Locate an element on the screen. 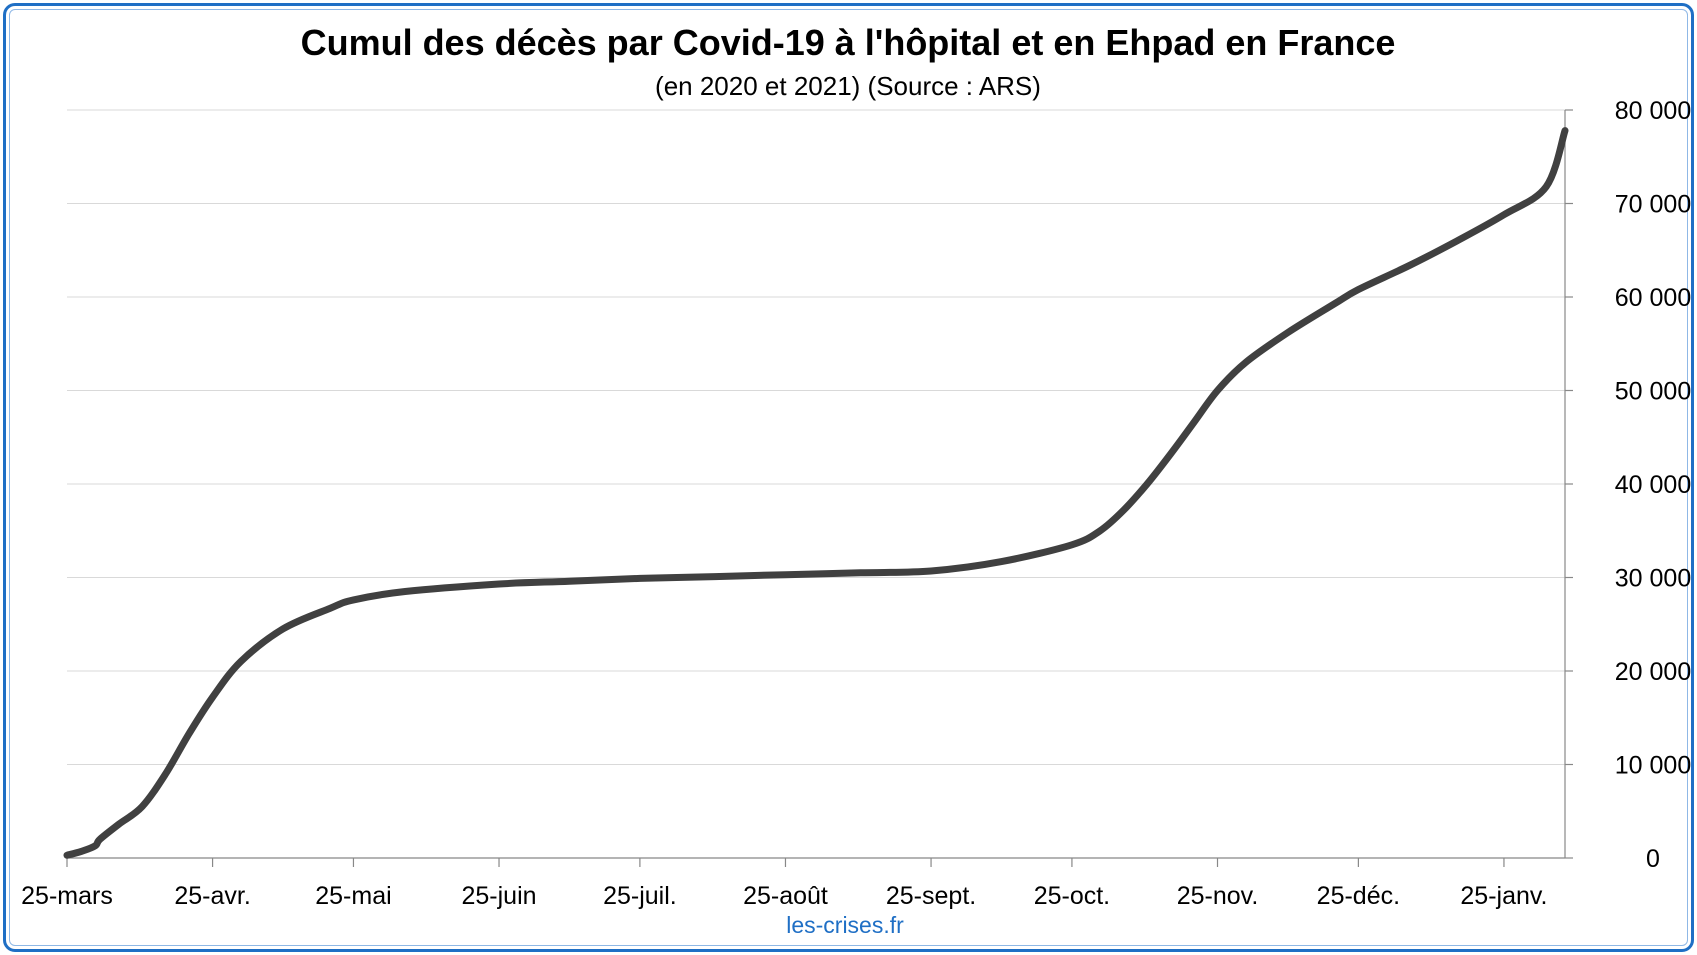  x-tick-label: 25-janv. is located at coordinates (1503, 896).